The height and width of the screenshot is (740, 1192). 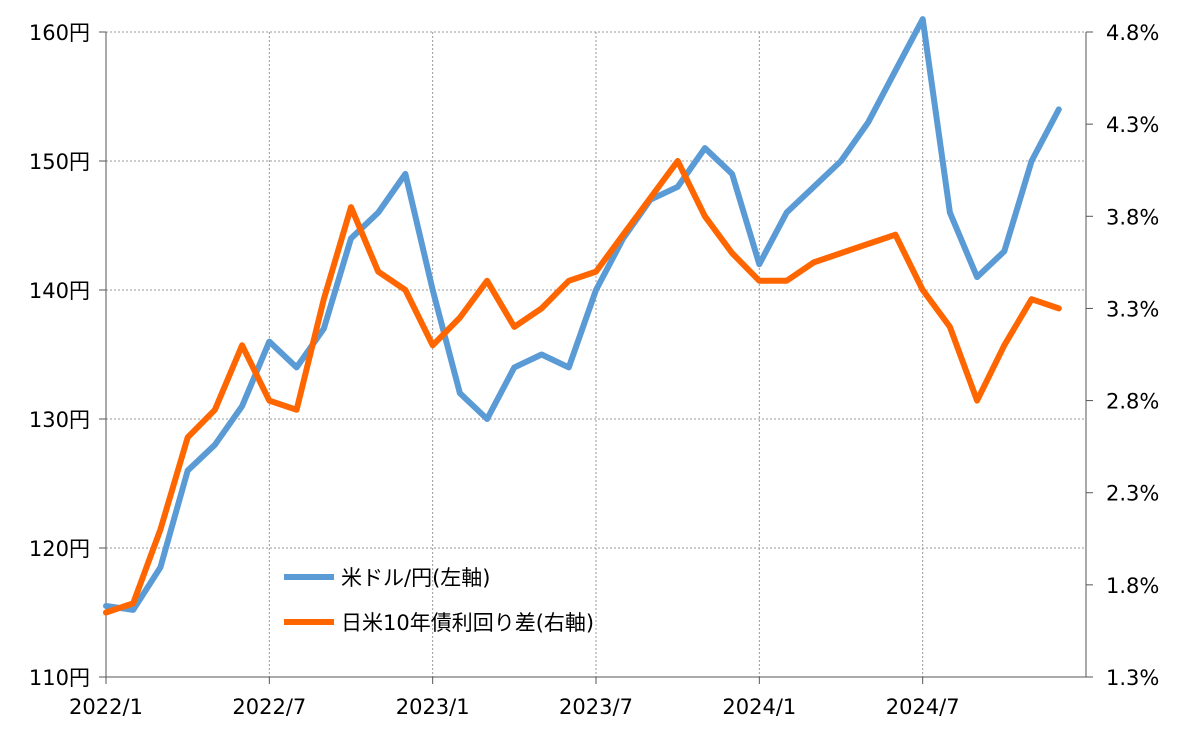 What do you see at coordinates (467, 623) in the screenshot?
I see `legend-label: 日米10年債利回り差(右軸)` at bounding box center [467, 623].